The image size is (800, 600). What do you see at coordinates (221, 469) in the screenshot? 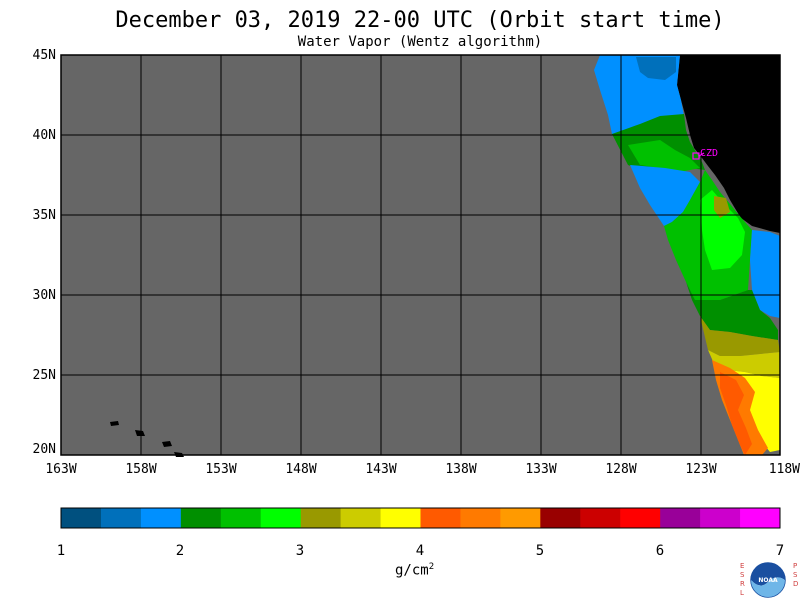
I see `lon-label-153w: 153W` at bounding box center [221, 469].